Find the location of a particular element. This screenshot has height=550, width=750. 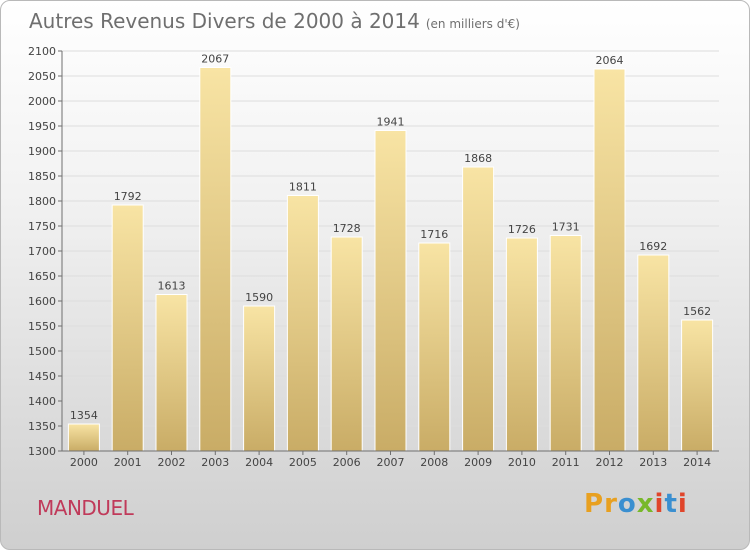

bar-value-label: 2067 is located at coordinates (215, 59).